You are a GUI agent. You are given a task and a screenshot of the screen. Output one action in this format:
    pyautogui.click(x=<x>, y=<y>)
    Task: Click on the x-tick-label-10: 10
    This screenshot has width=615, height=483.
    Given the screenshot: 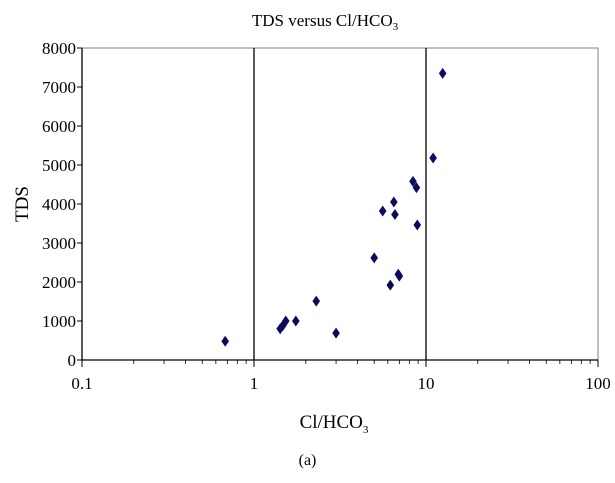 What is the action you would take?
    pyautogui.click(x=426, y=383)
    